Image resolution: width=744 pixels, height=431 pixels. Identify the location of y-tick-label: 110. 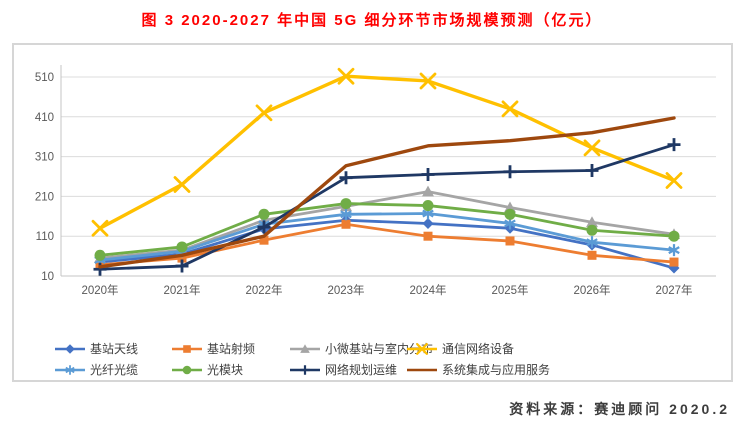
(45, 237).